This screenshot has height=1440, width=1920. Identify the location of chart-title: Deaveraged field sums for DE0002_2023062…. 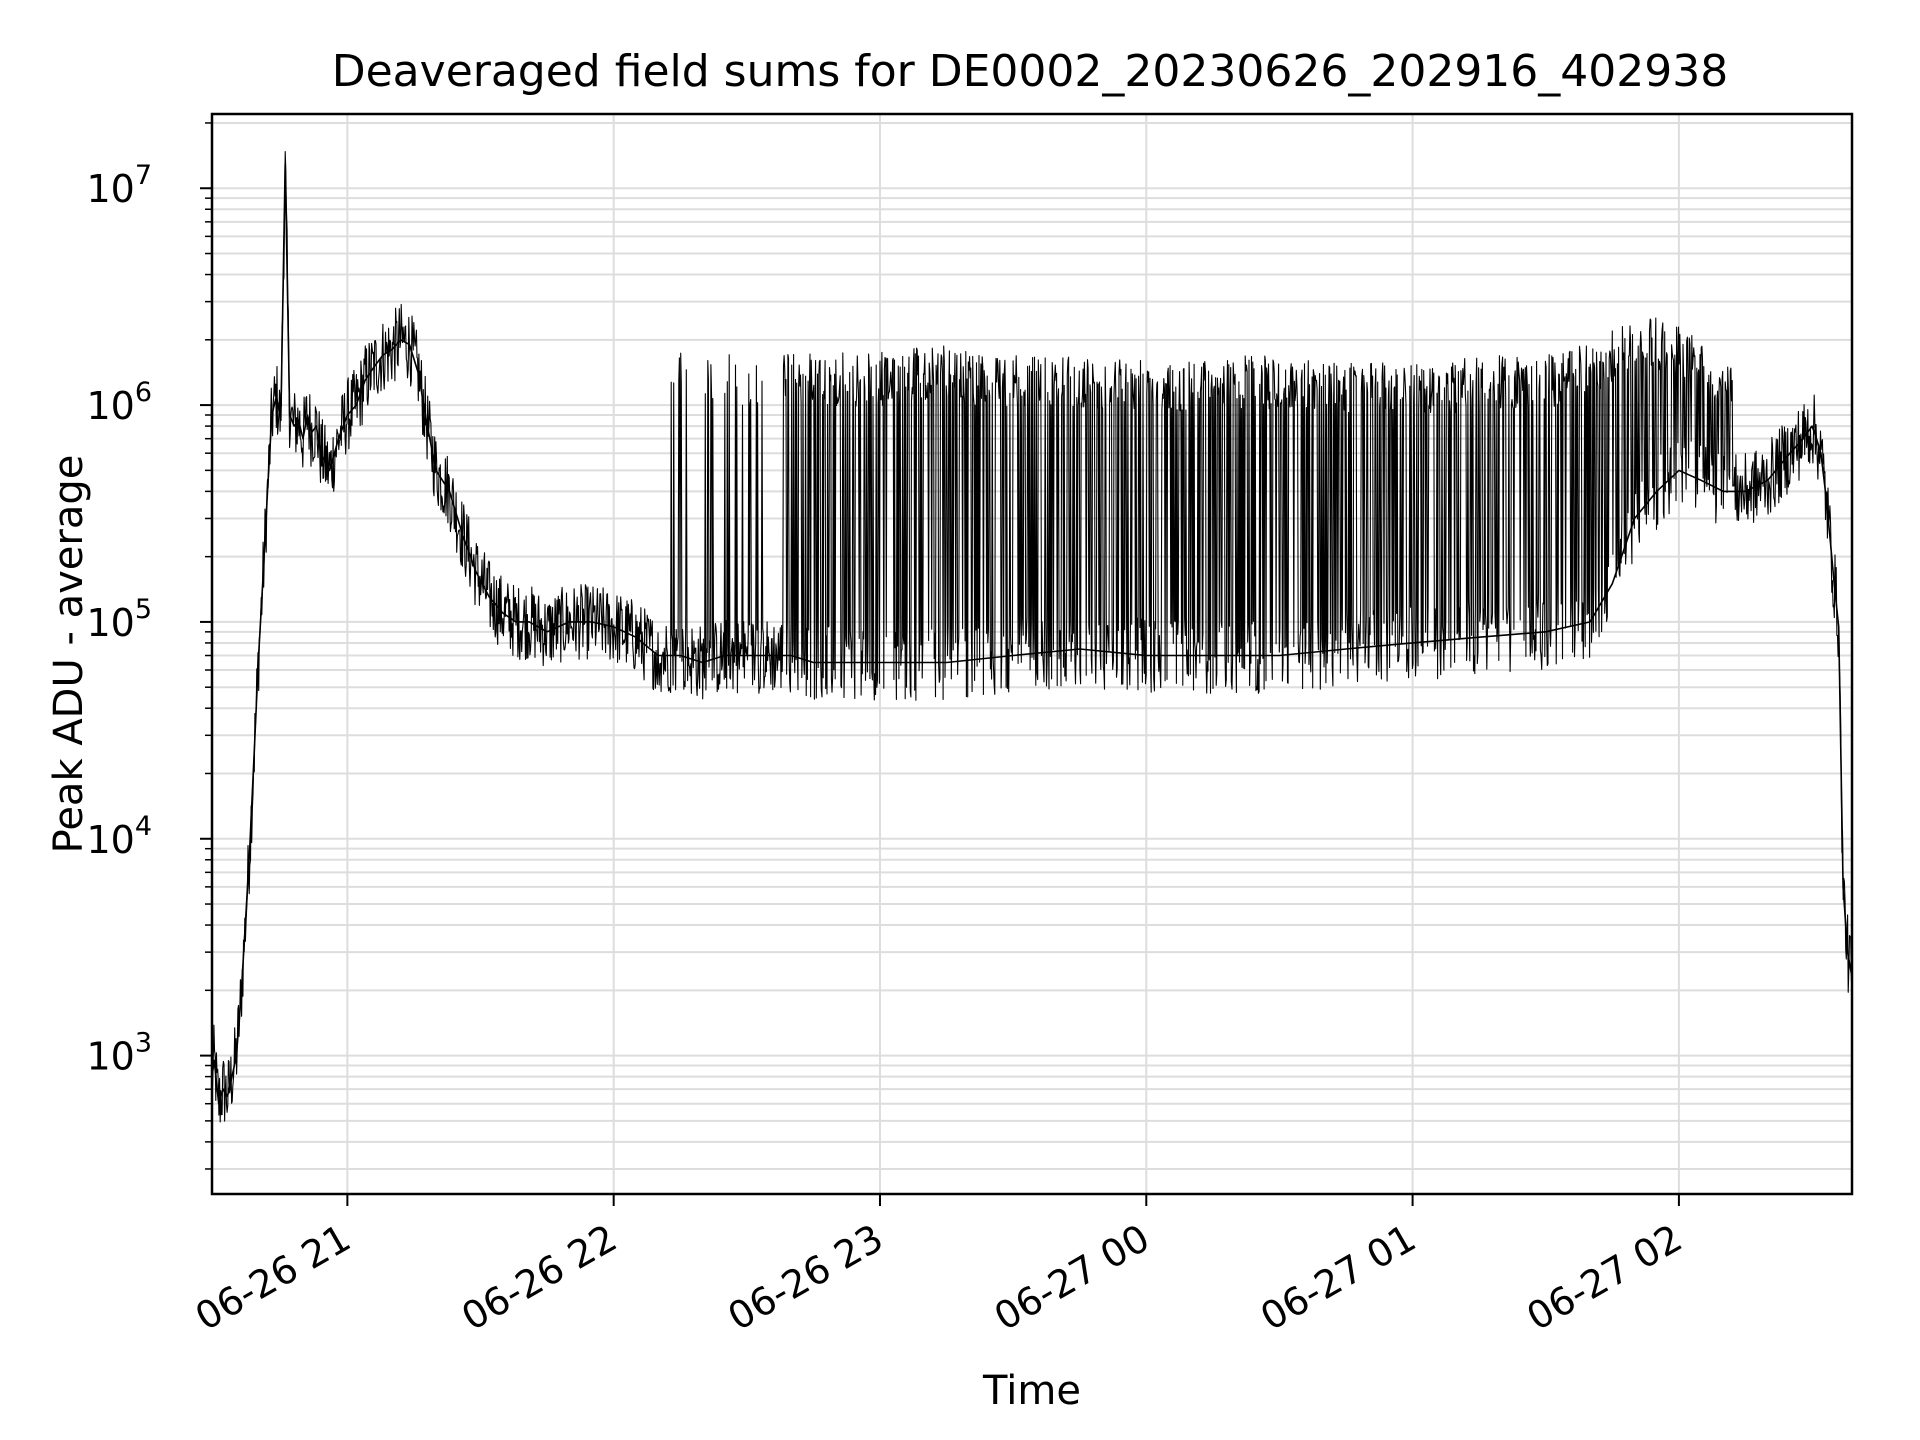
(1030, 71).